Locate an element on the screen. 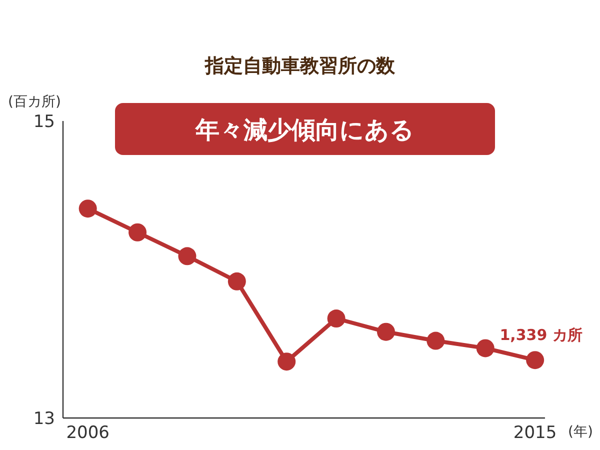 Image resolution: width=600 pixels, height=450 pixels. x-tick-label: 2006 is located at coordinates (88, 433).